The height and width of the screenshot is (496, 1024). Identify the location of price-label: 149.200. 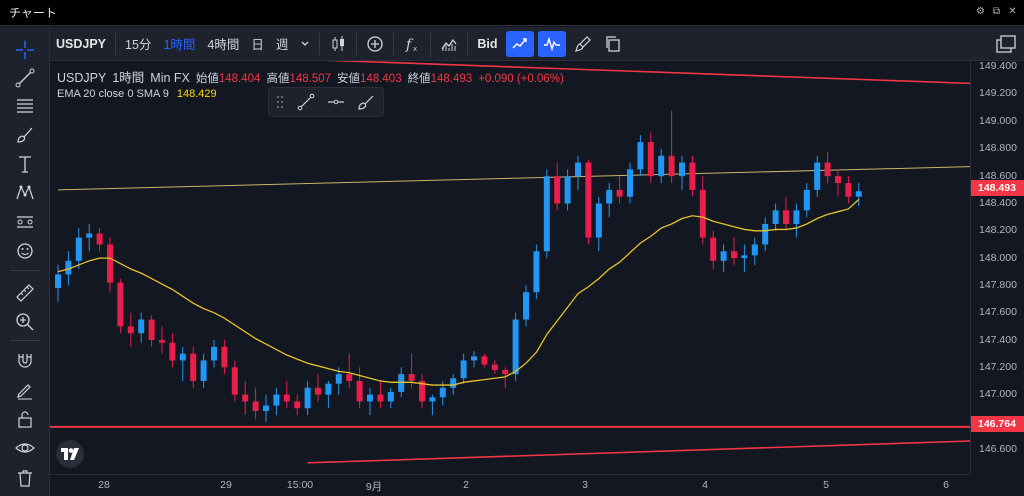
(998, 93).